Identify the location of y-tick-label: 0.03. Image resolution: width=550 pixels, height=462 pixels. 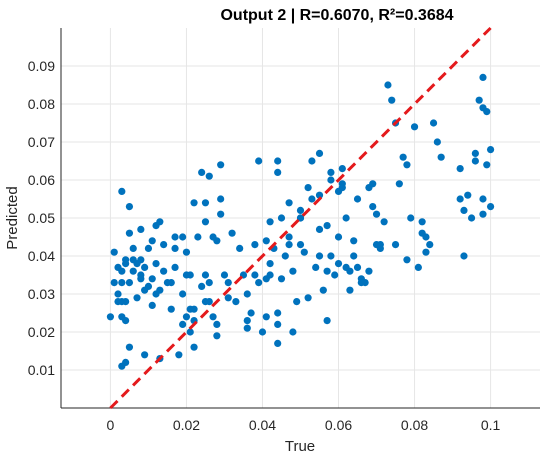
(41, 294).